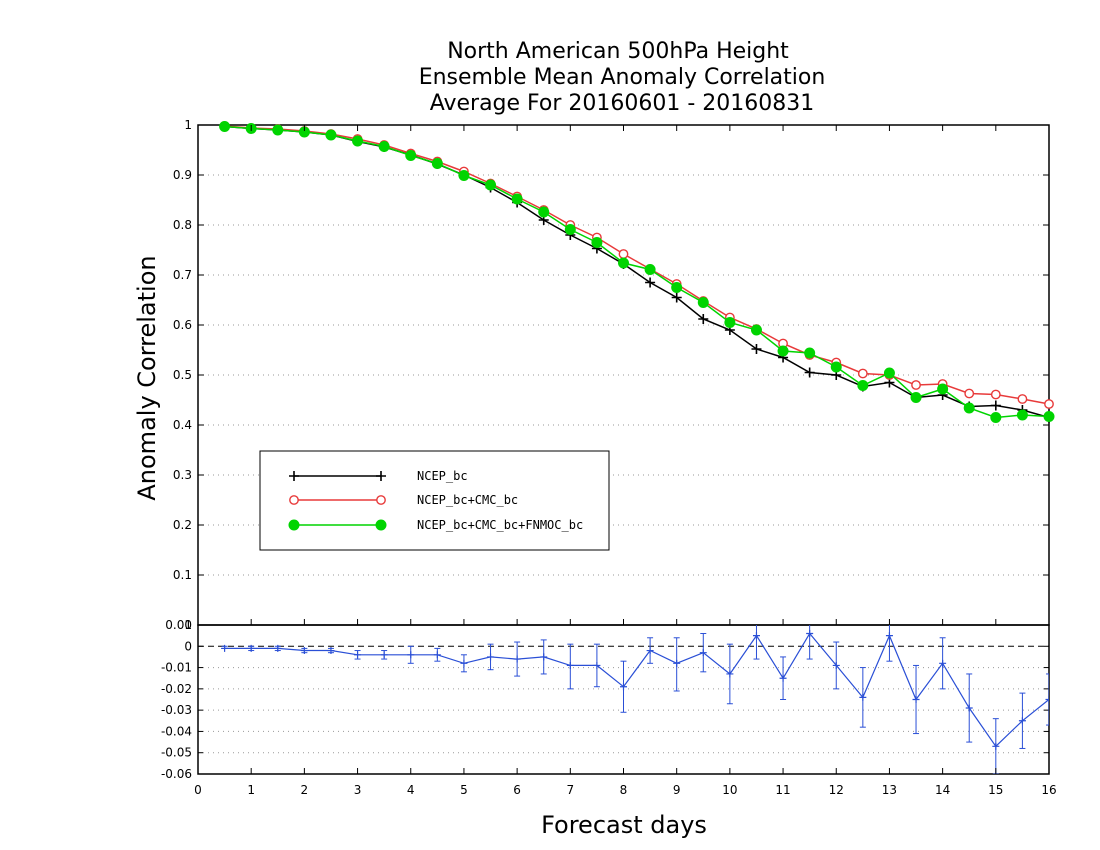 The width and height of the screenshot is (1100, 850). Describe the element at coordinates (889, 790) in the screenshot. I see `x-tick-label: 13` at that location.